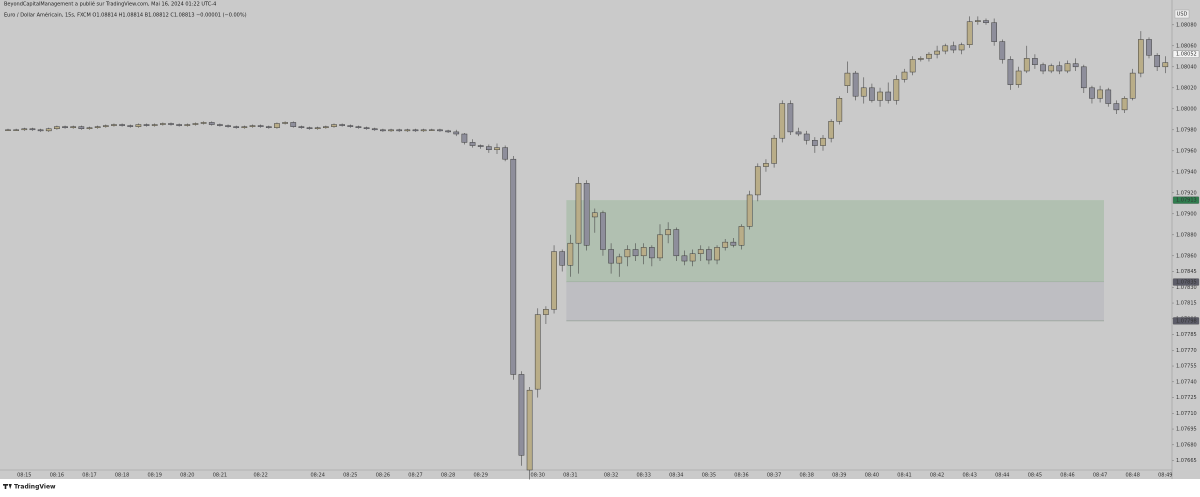  I want to click on y-tick-label: 1.08020, so click(1186, 88).